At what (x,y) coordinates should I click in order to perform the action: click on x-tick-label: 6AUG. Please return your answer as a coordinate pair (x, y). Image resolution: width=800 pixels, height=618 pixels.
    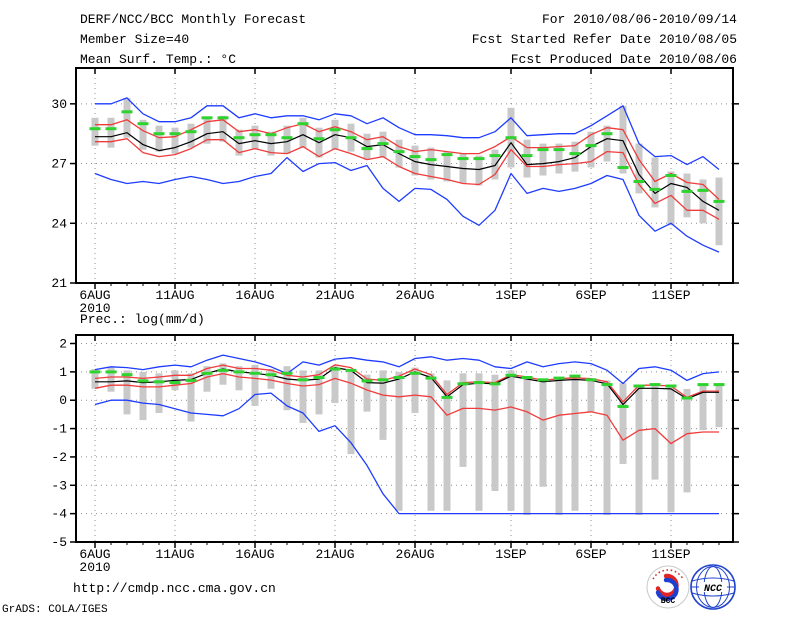
    Looking at the image, I should click on (94, 554).